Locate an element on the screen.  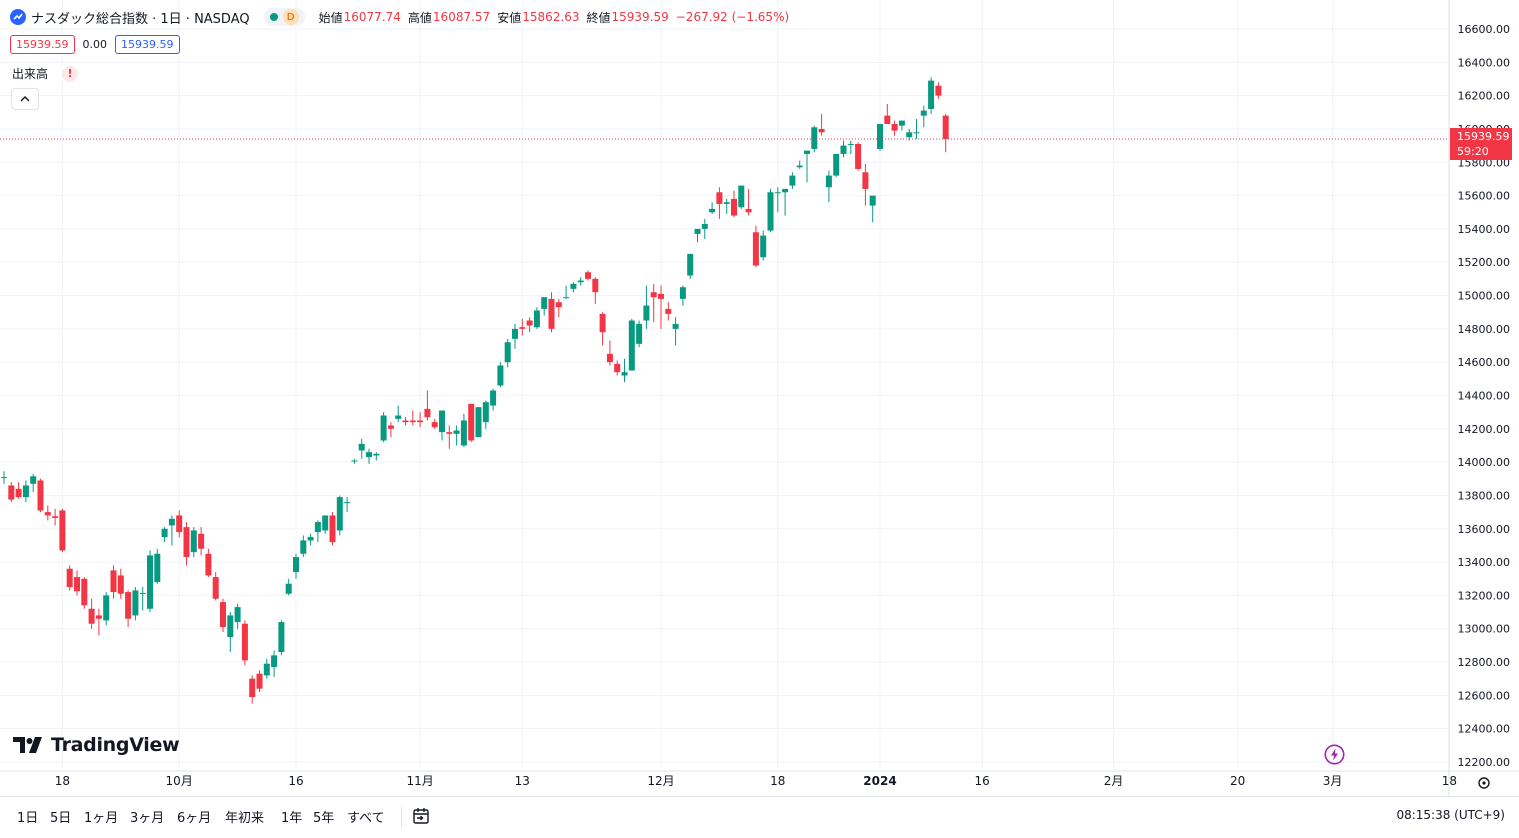
y-tick-label: 16200.00 is located at coordinates (1484, 96).